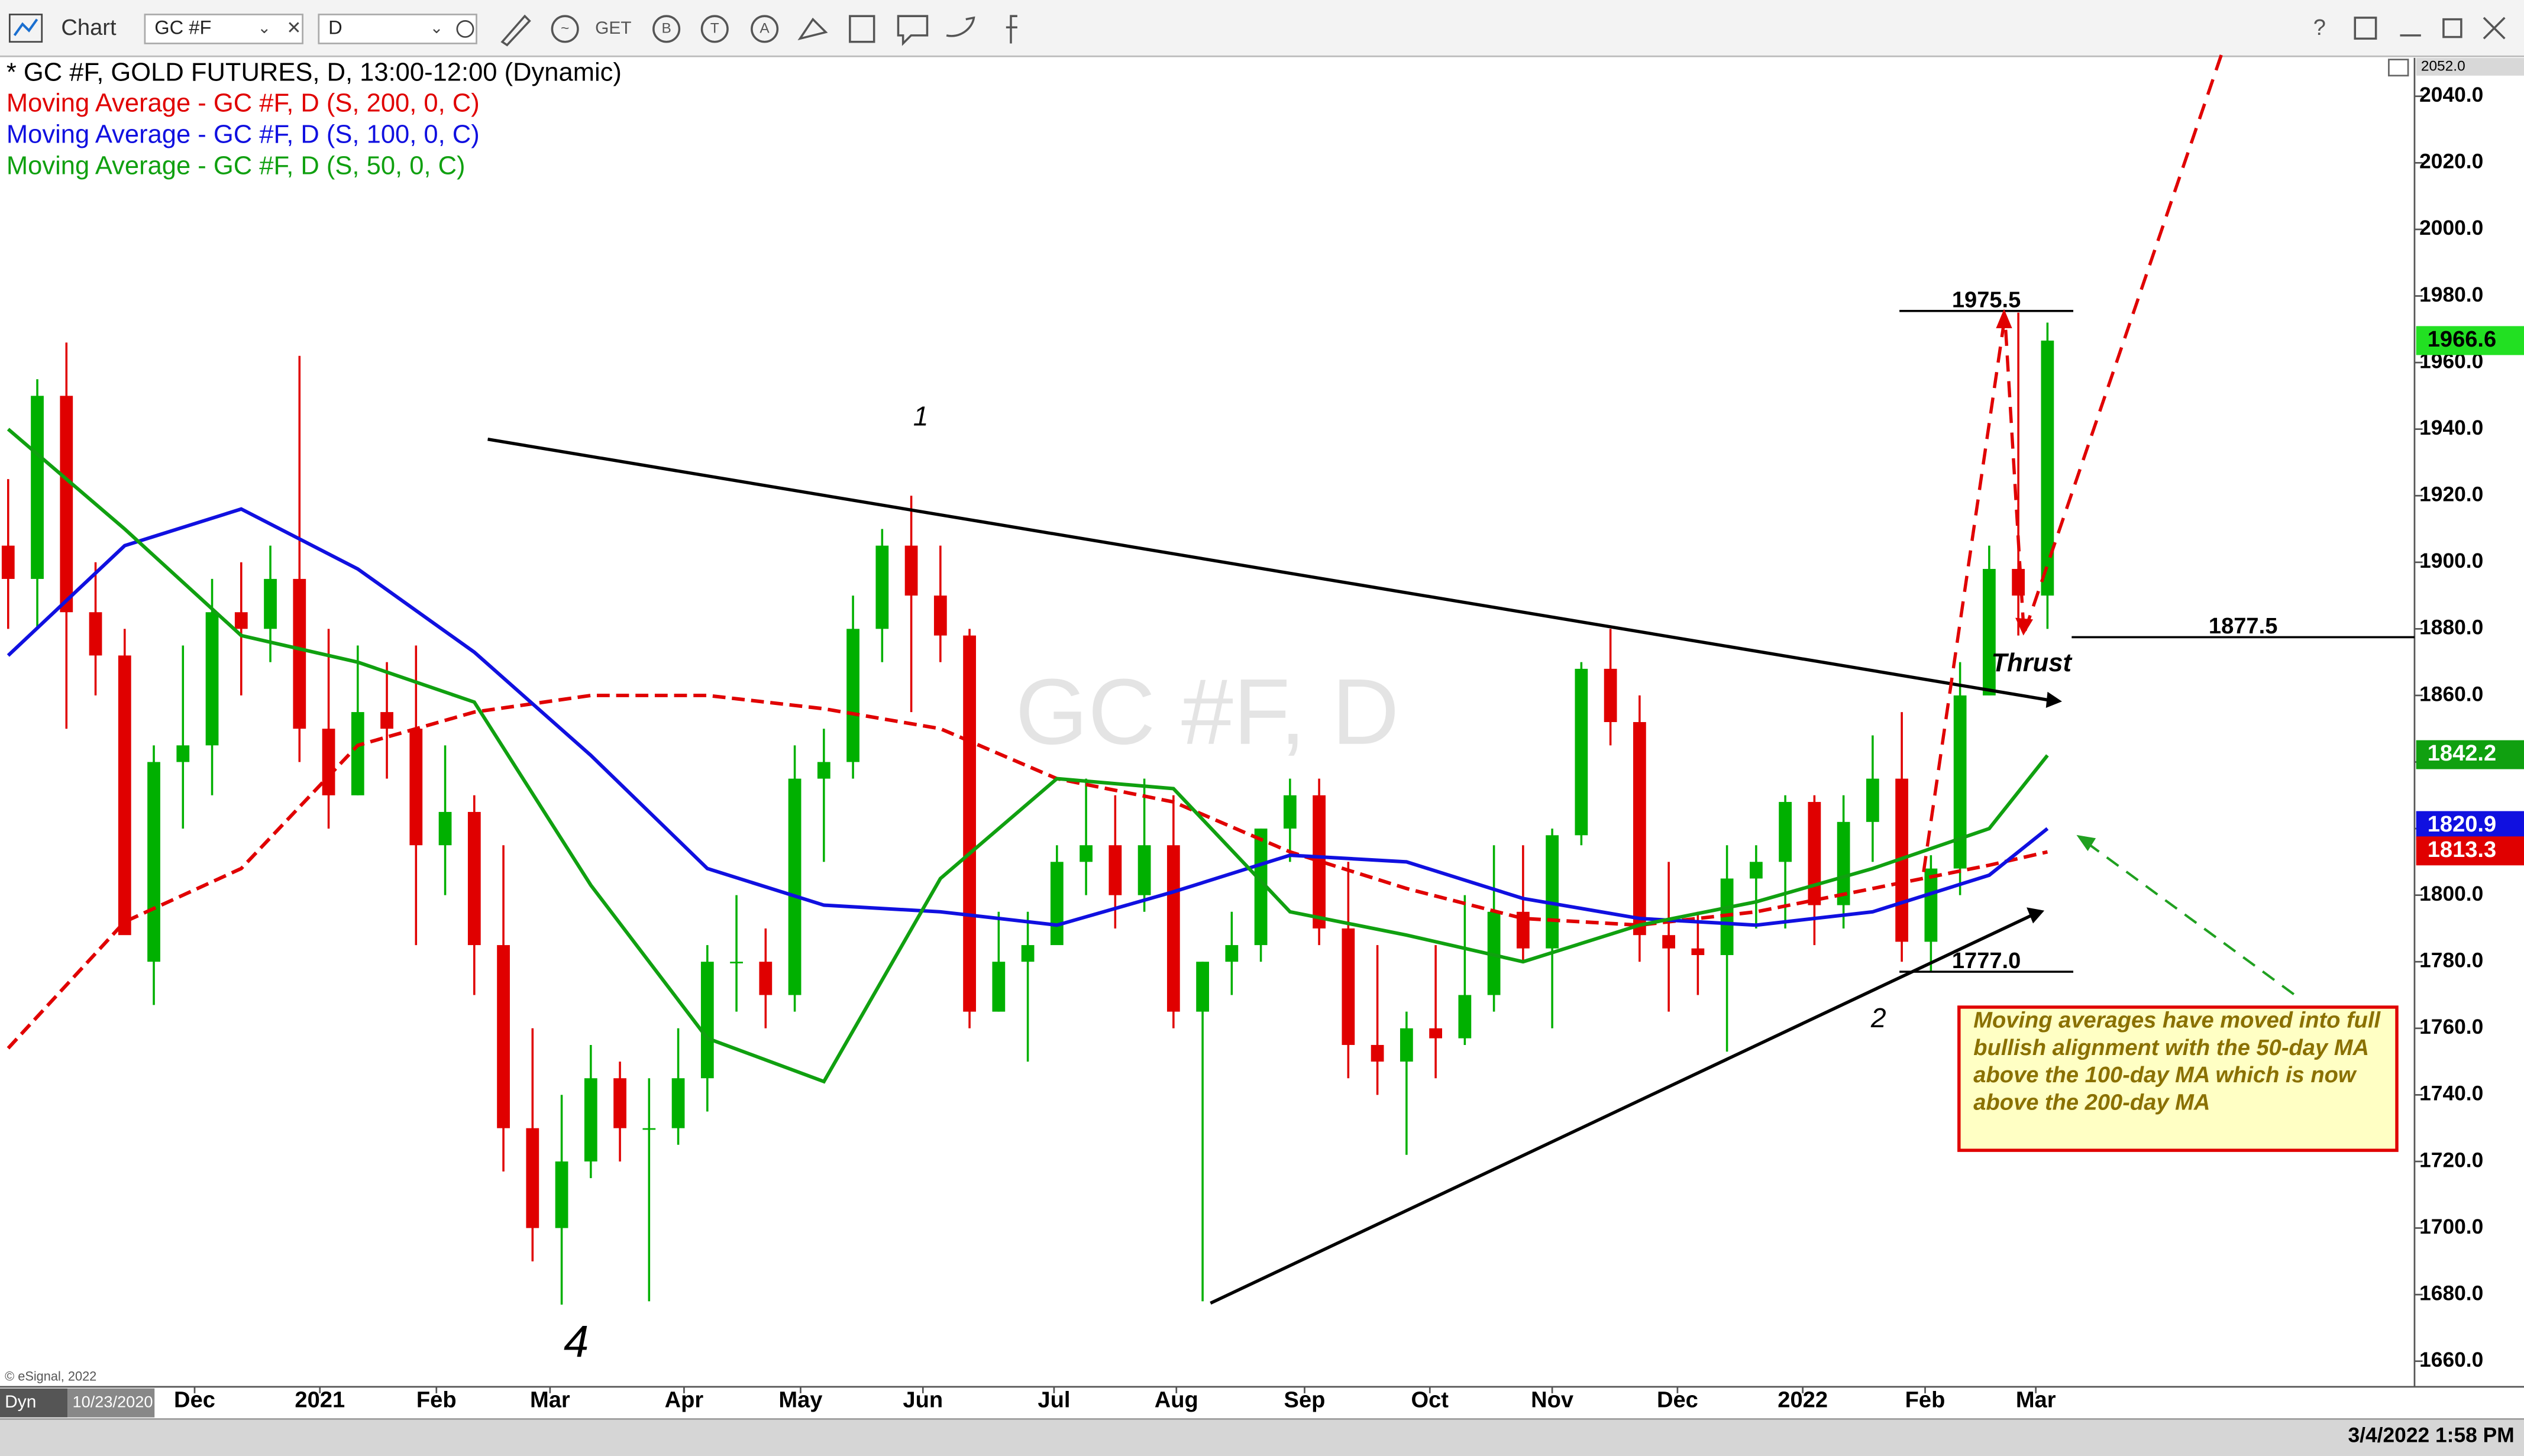 Image resolution: width=2524 pixels, height=1456 pixels. I want to click on mode-box, so click(34, 1403).